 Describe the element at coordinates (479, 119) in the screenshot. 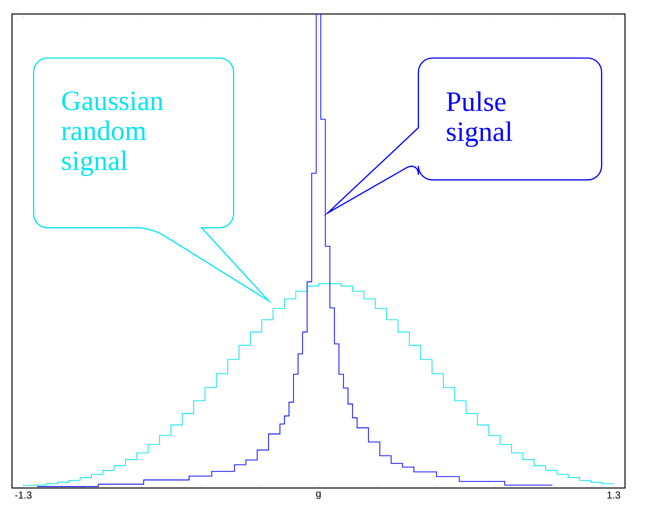

I see `annotation: Pulse signal` at that location.